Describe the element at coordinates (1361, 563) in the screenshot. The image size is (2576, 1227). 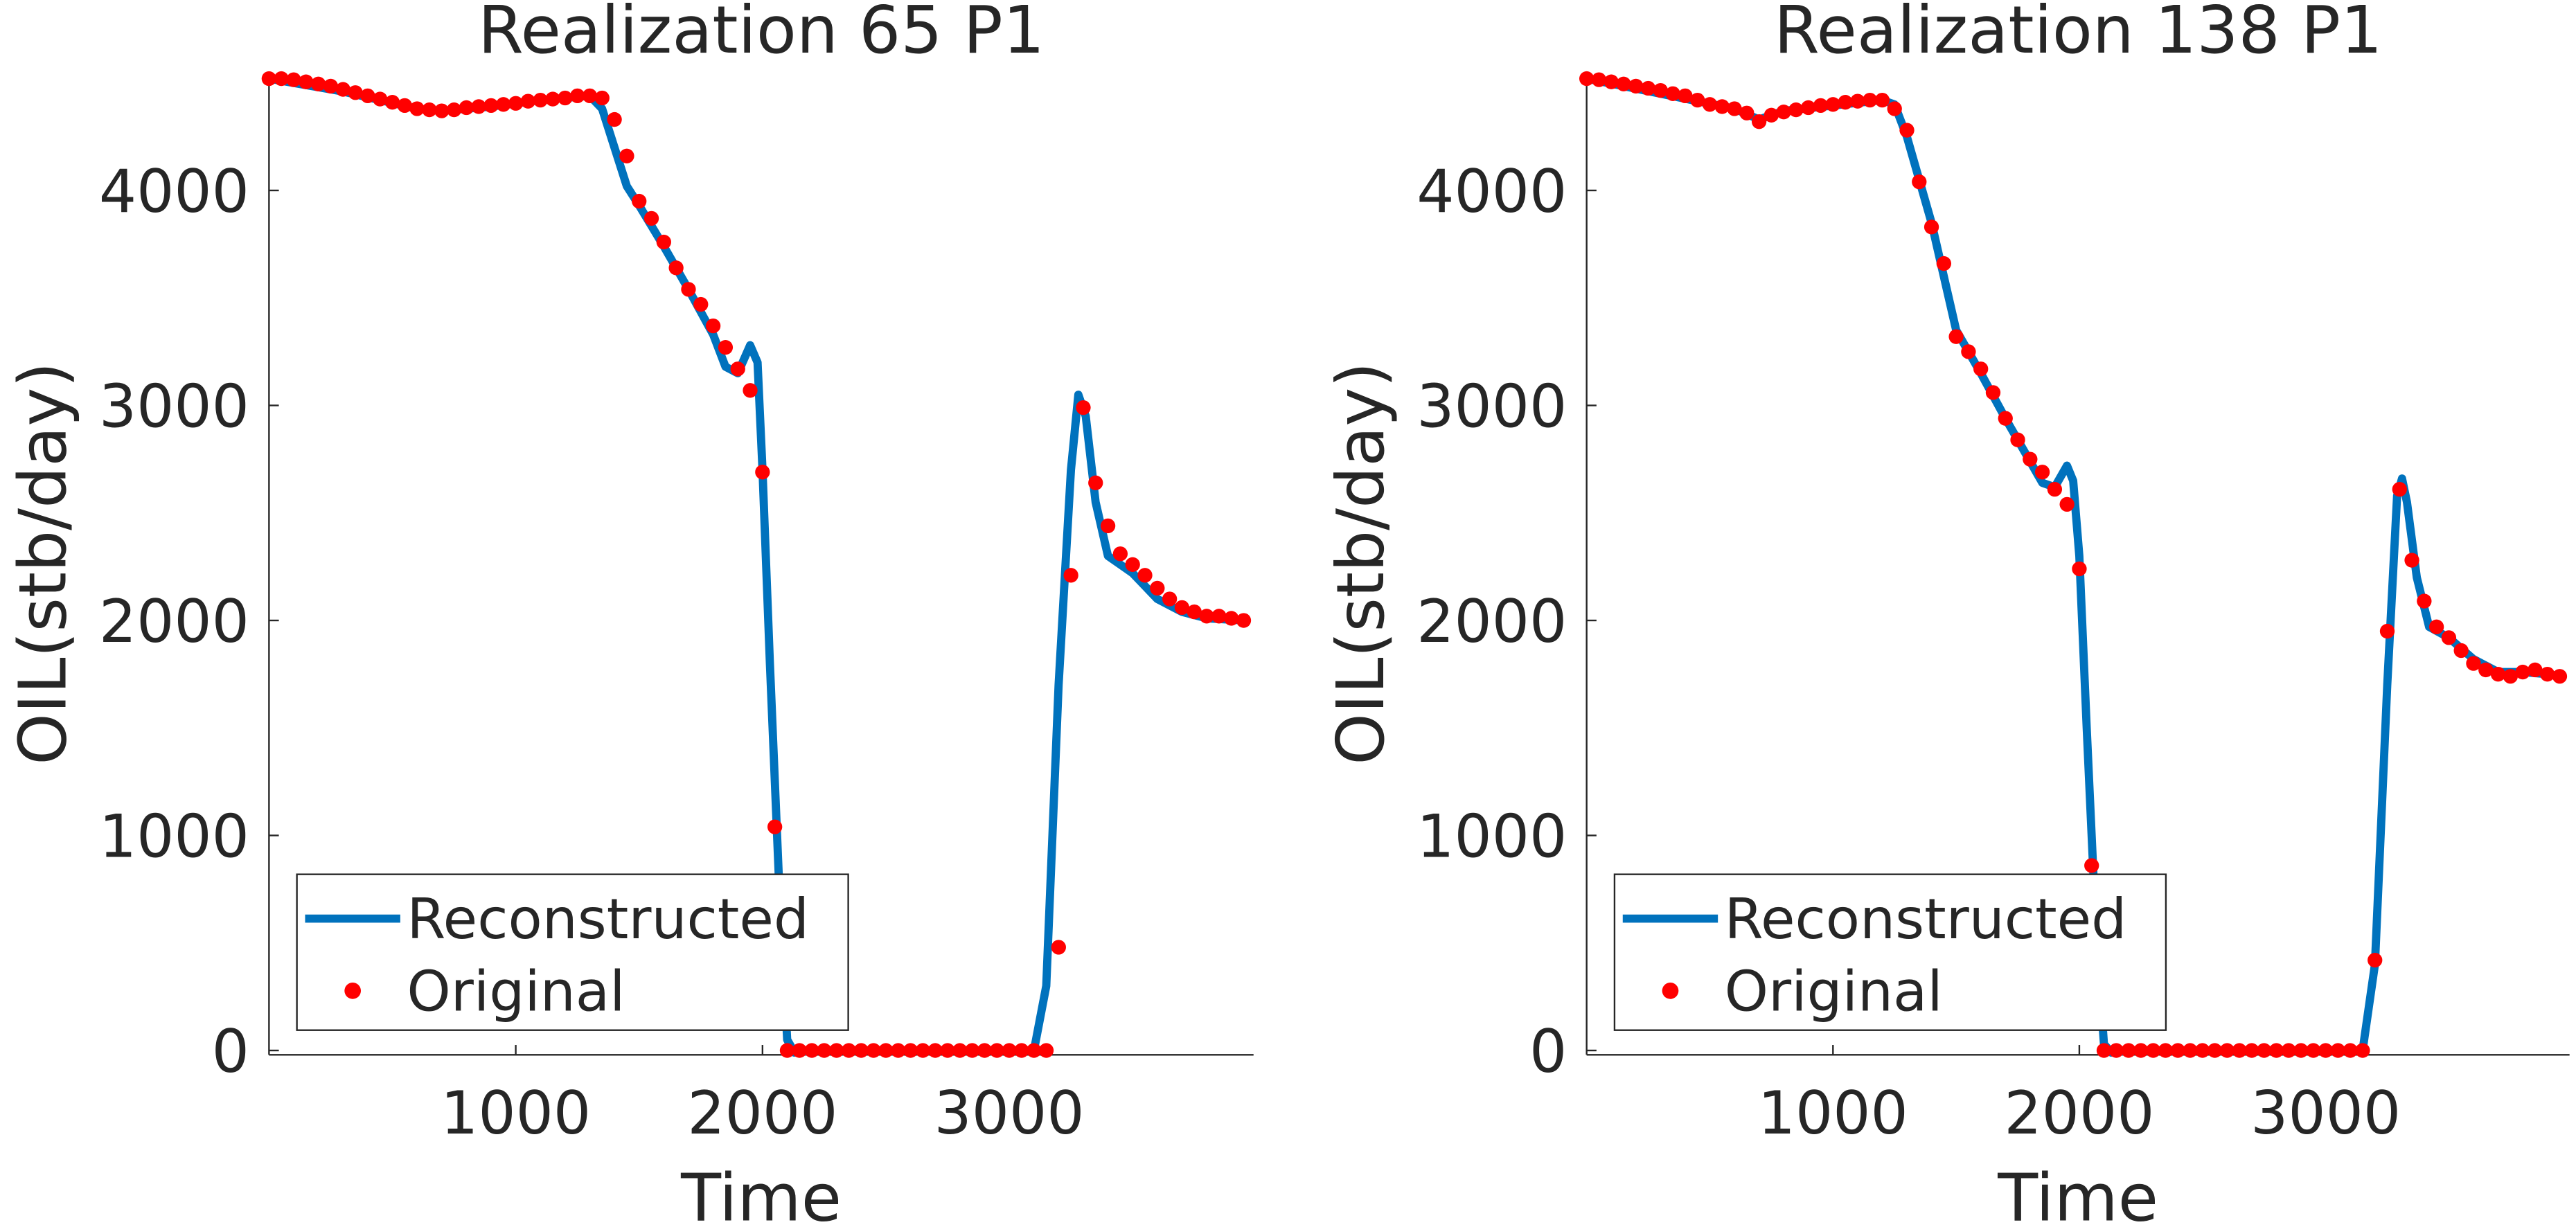
I see `y-axis-label: OIL(stb/day)` at that location.